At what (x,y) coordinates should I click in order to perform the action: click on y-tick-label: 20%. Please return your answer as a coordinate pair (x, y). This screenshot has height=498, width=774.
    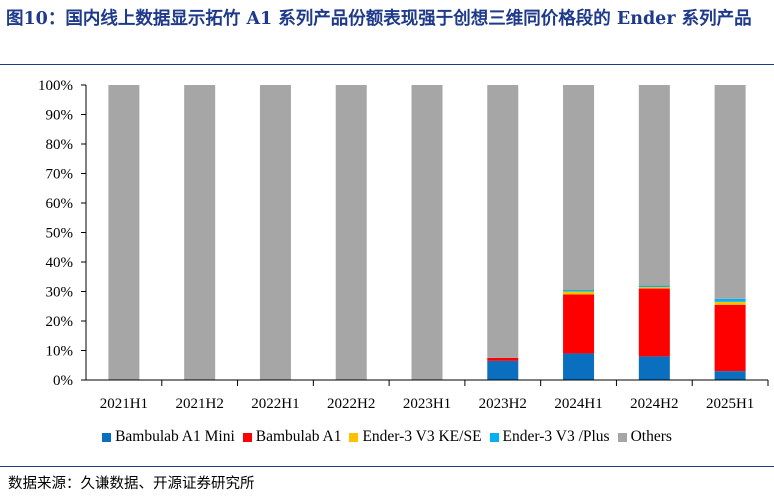
    Looking at the image, I should click on (60, 322).